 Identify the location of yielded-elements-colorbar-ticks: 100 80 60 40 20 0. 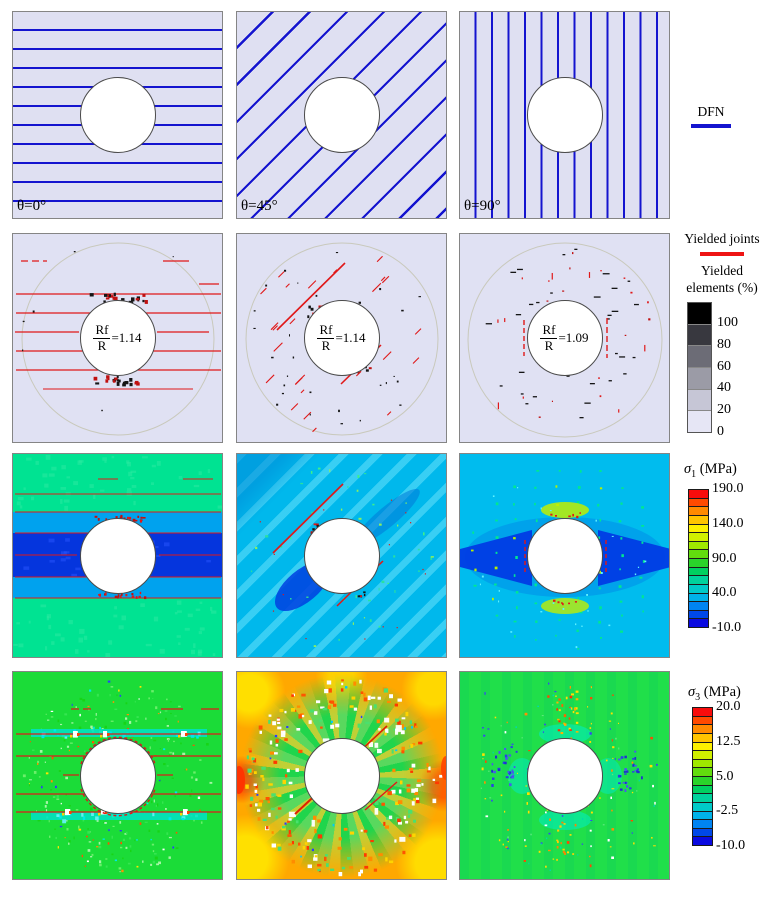
(739, 370).